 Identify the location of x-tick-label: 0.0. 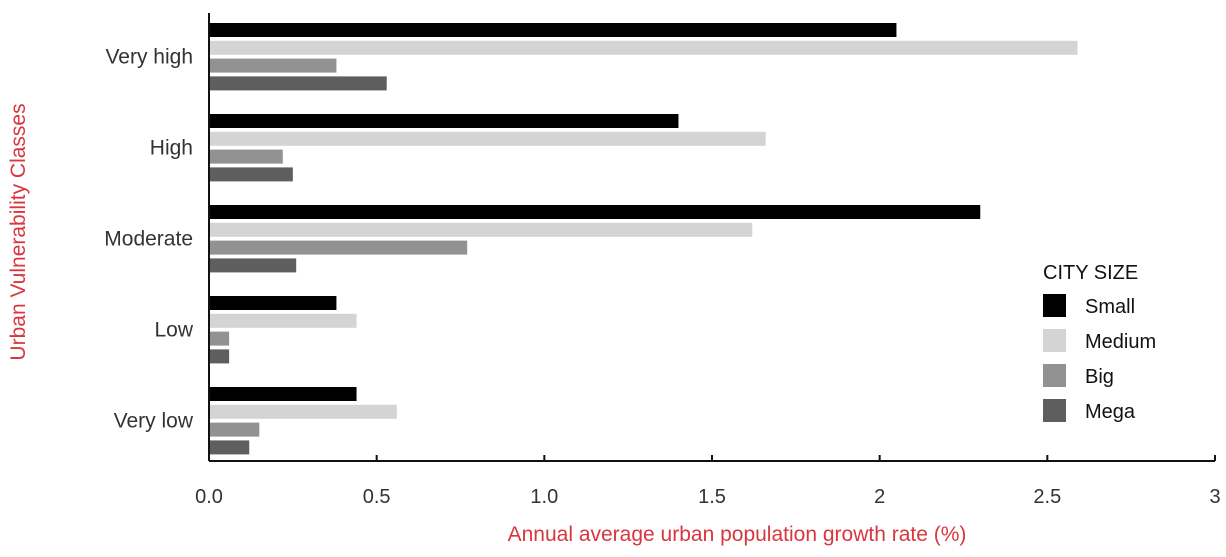
(209, 497).